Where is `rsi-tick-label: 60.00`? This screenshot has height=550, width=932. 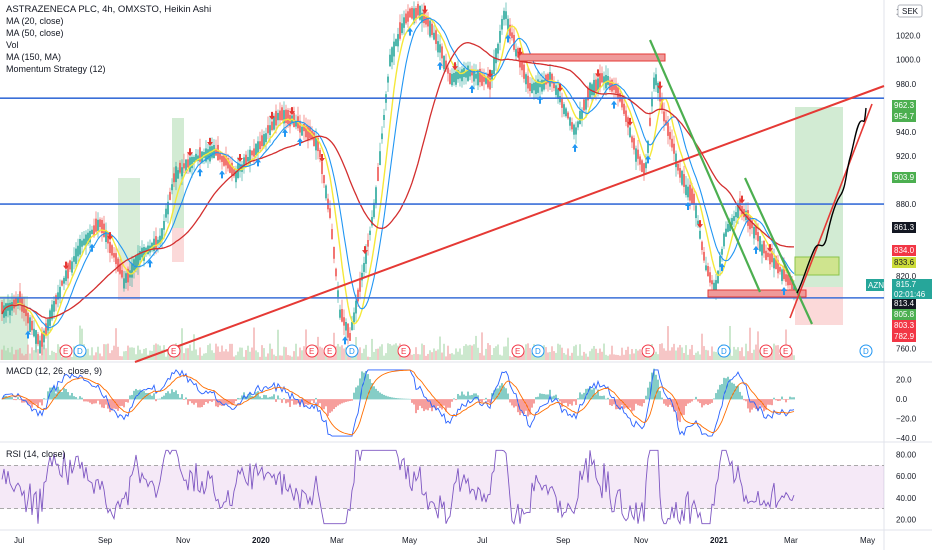
rsi-tick-label: 60.00 is located at coordinates (906, 476).